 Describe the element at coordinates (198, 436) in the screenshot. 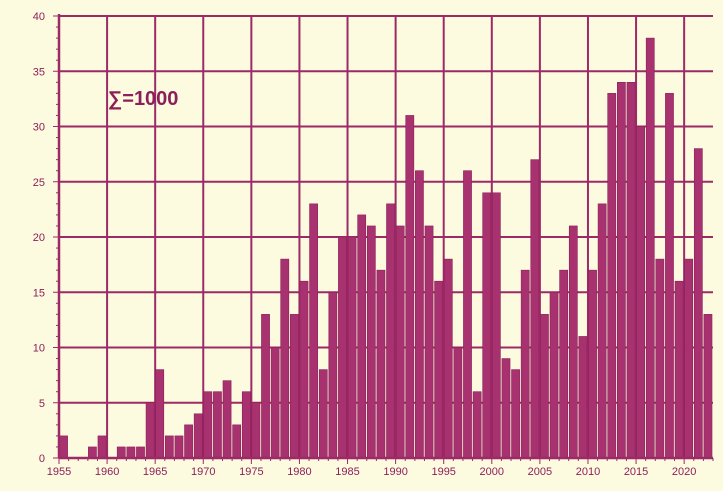

I see `bar-1969` at that location.